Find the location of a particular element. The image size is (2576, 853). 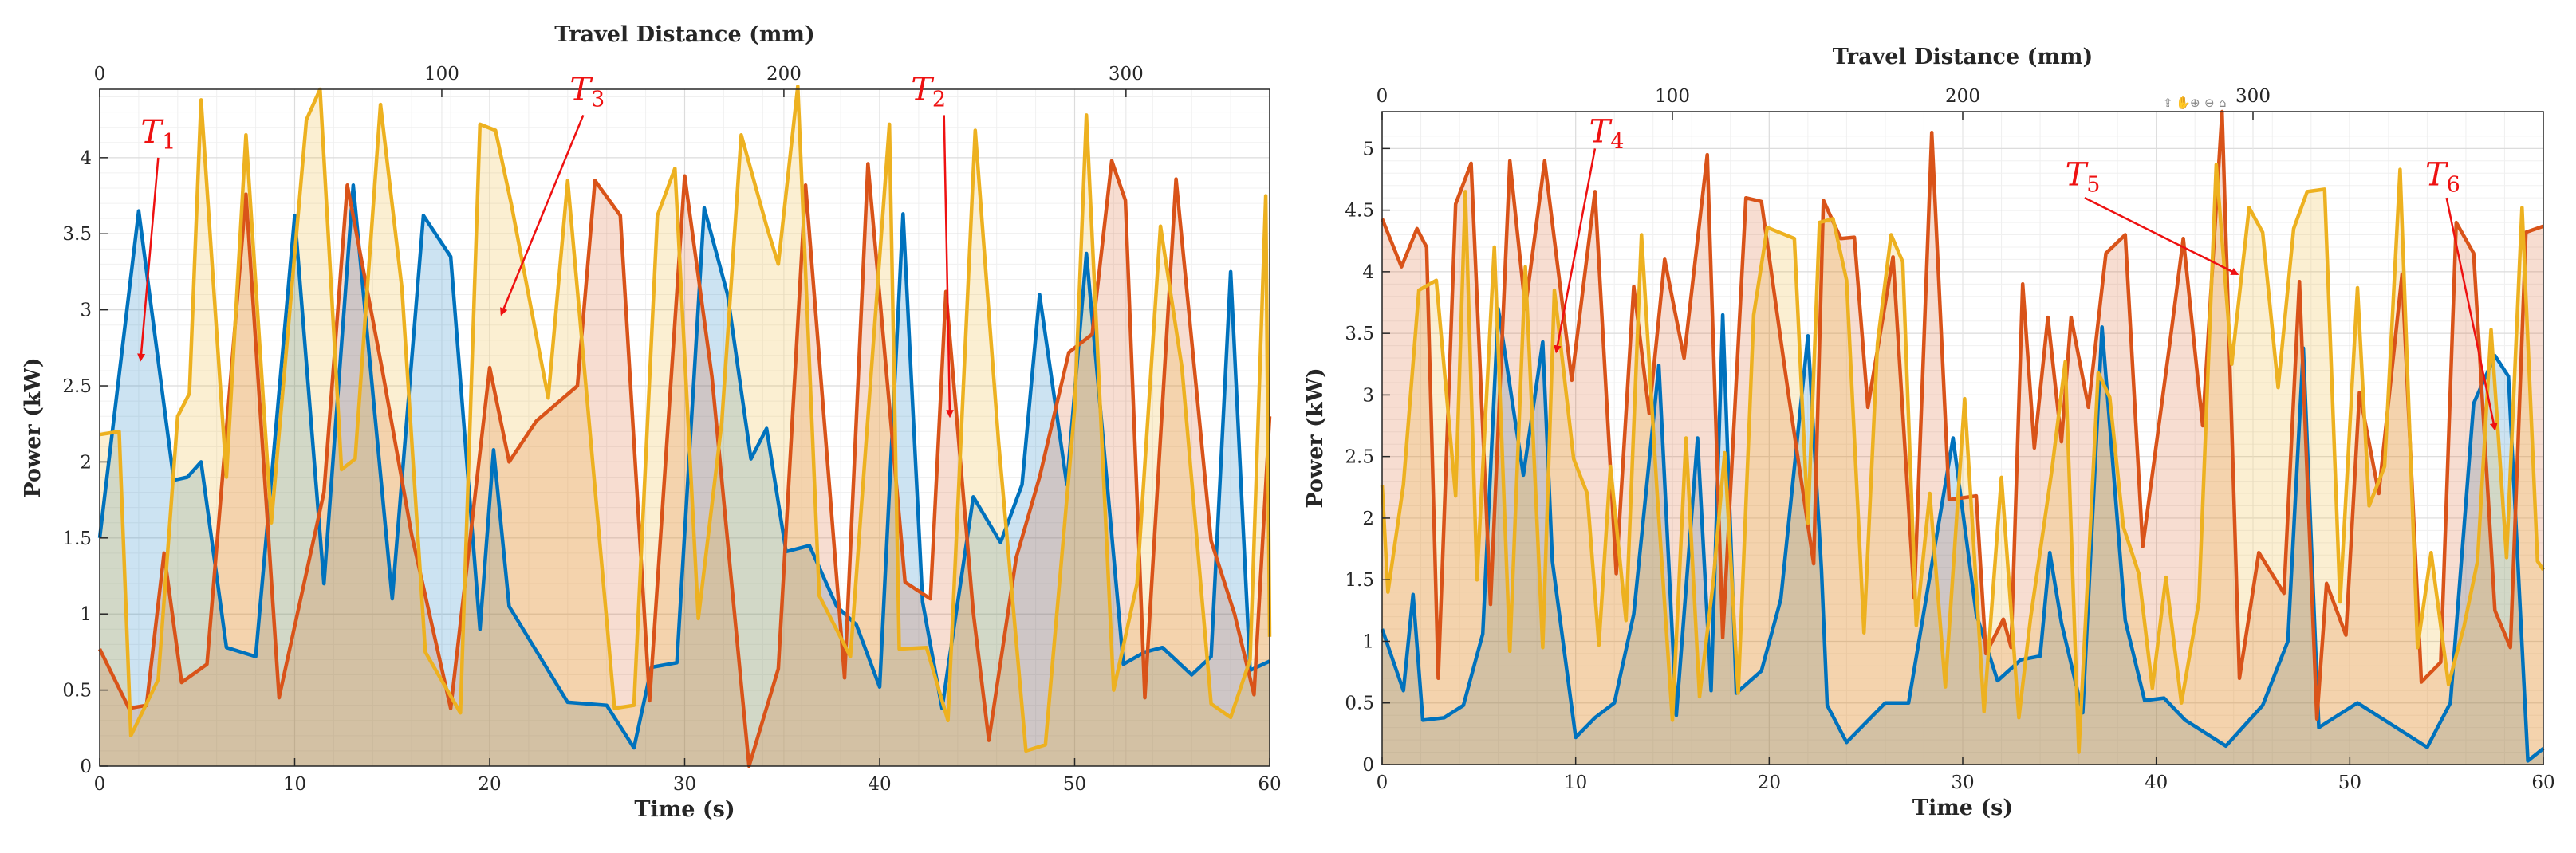

export-icon: ⇪ is located at coordinates (2168, 103).